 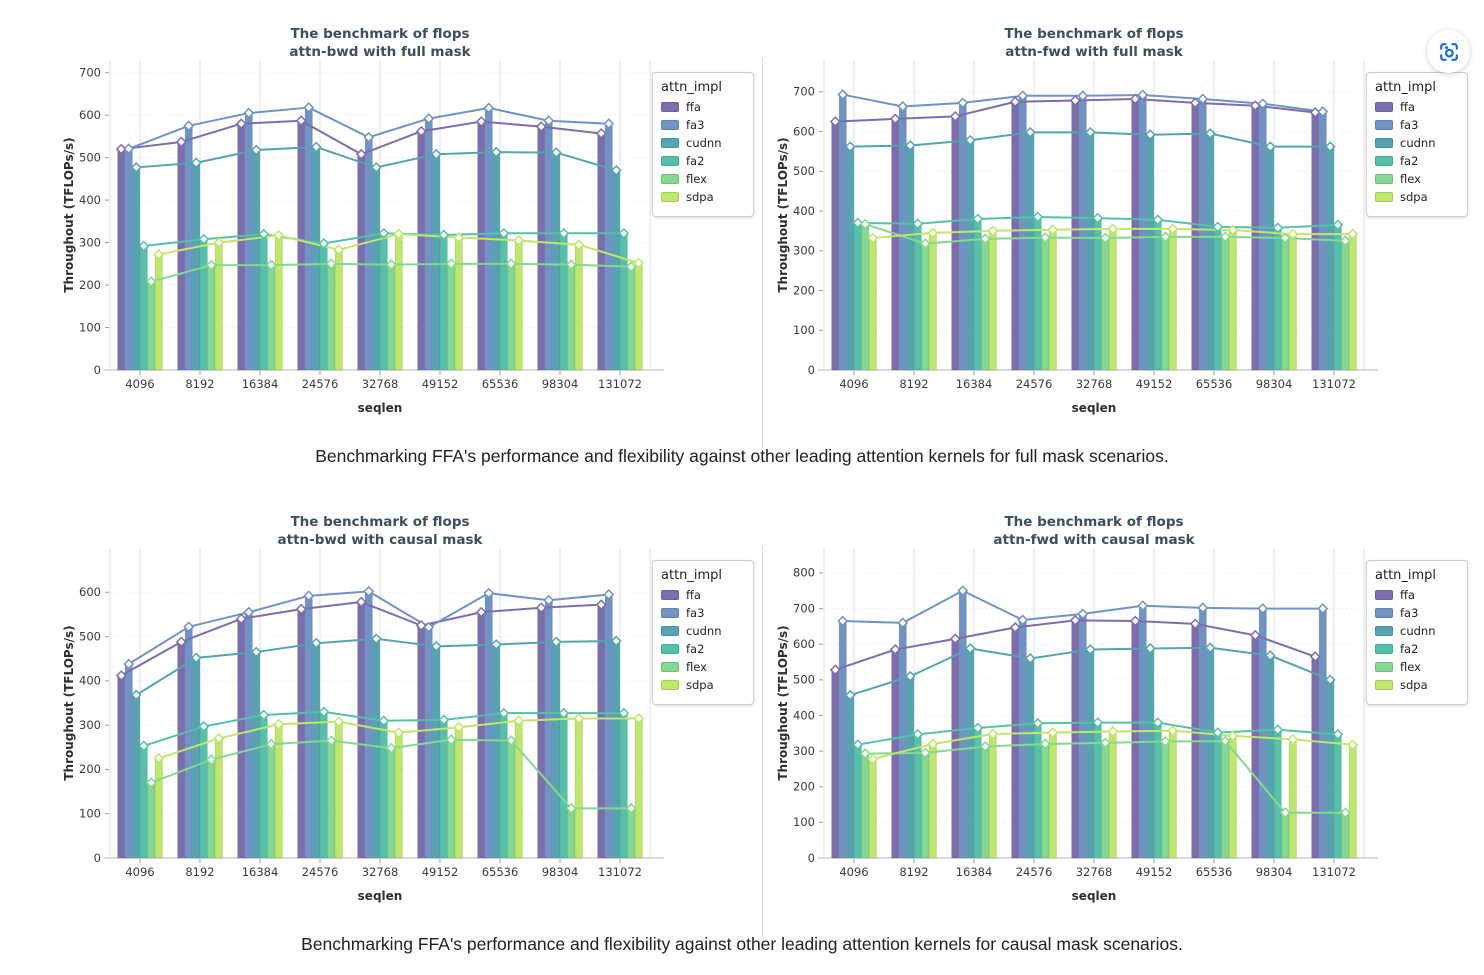 What do you see at coordinates (1409, 125) in the screenshot?
I see `legend-label: fa3` at bounding box center [1409, 125].